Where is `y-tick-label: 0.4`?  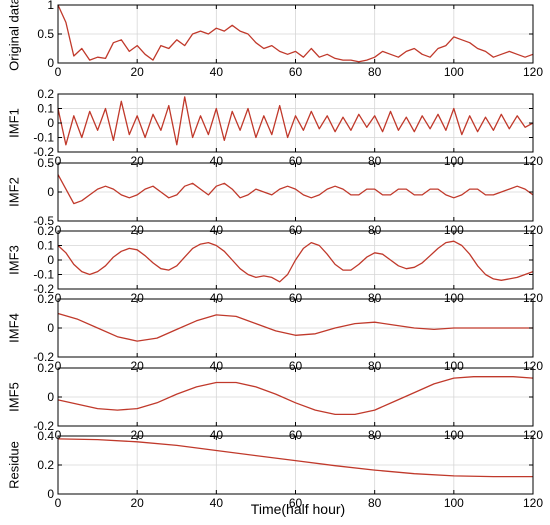
y-tick-label: 0.4 is located at coordinates (45, 436).